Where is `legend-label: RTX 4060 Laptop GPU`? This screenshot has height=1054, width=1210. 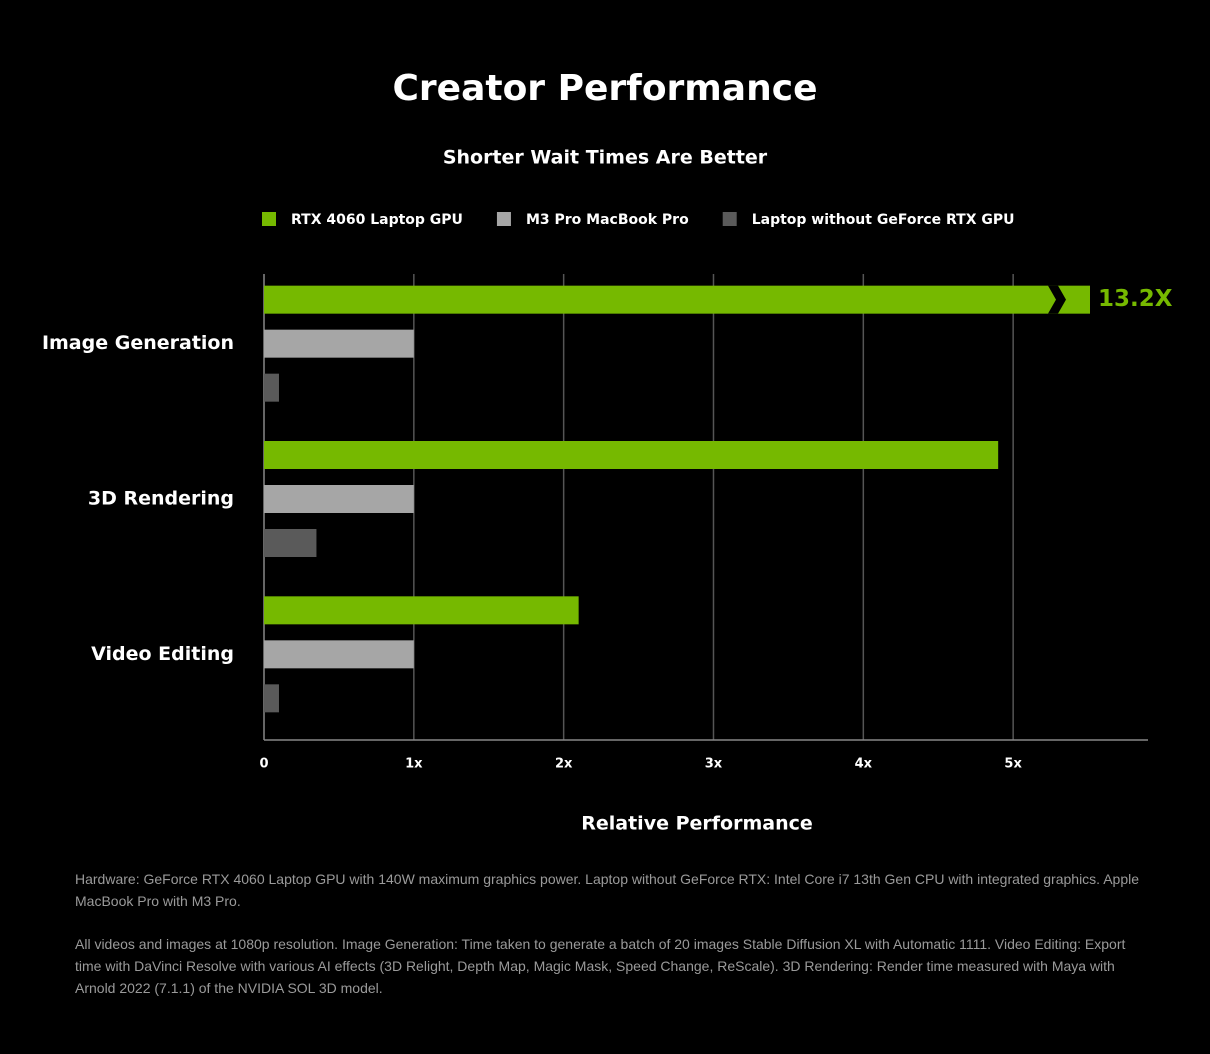
legend-label: RTX 4060 Laptop GPU is located at coordinates (377, 220).